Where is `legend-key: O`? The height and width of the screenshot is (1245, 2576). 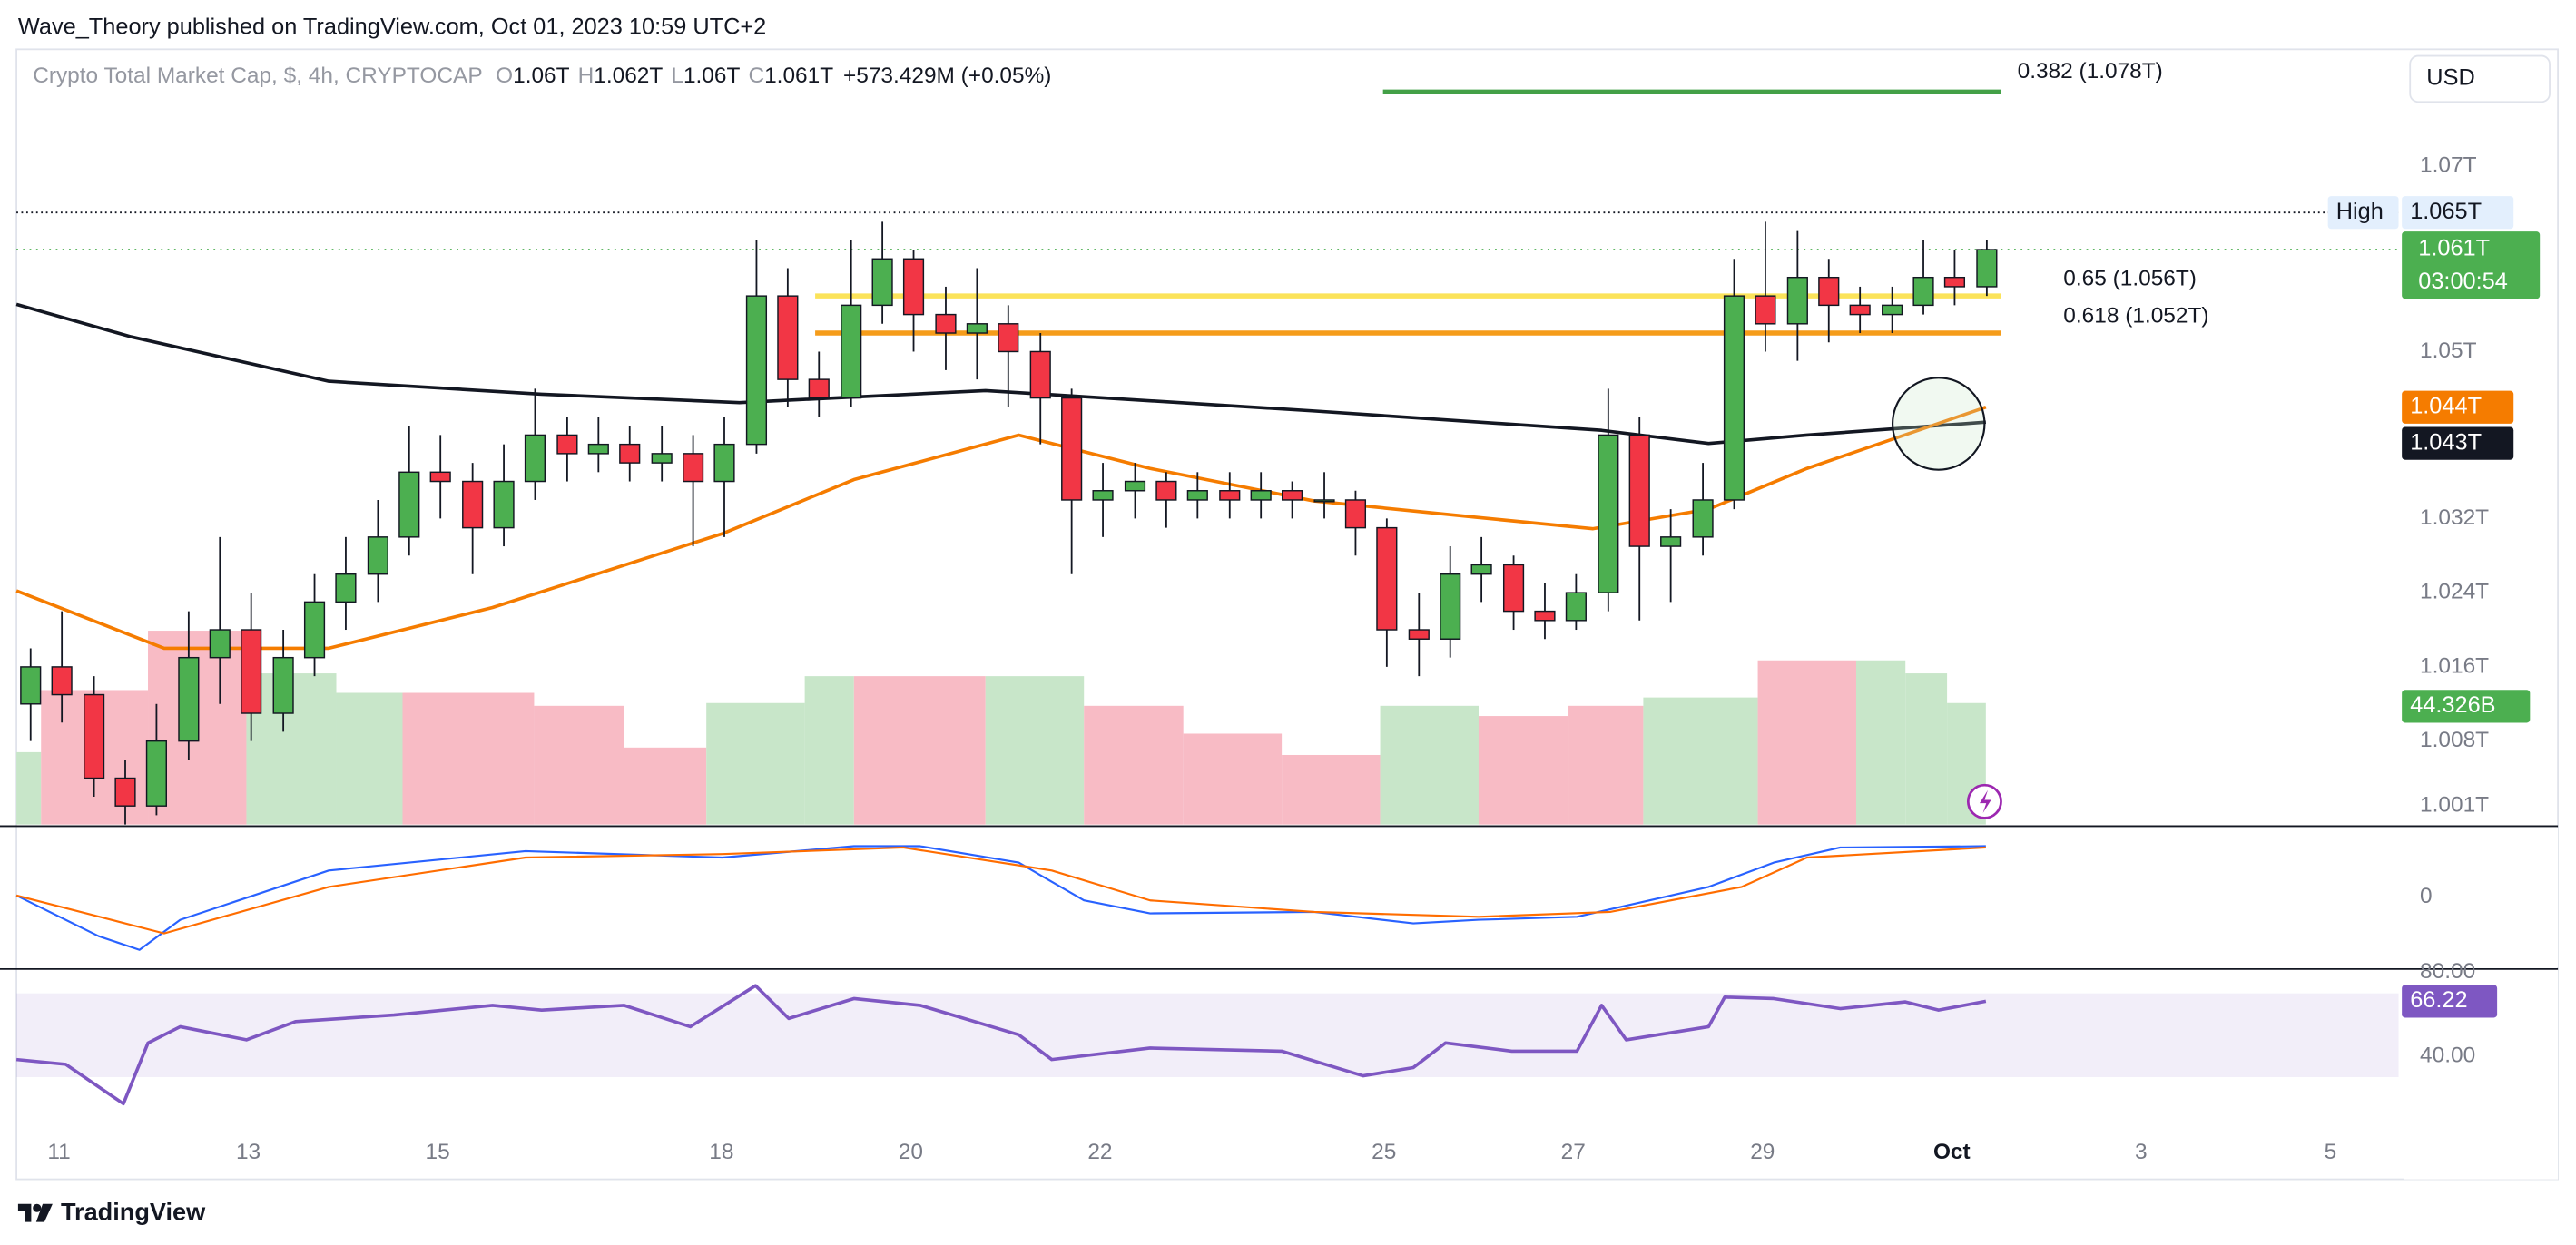
legend-key: O is located at coordinates (504, 76).